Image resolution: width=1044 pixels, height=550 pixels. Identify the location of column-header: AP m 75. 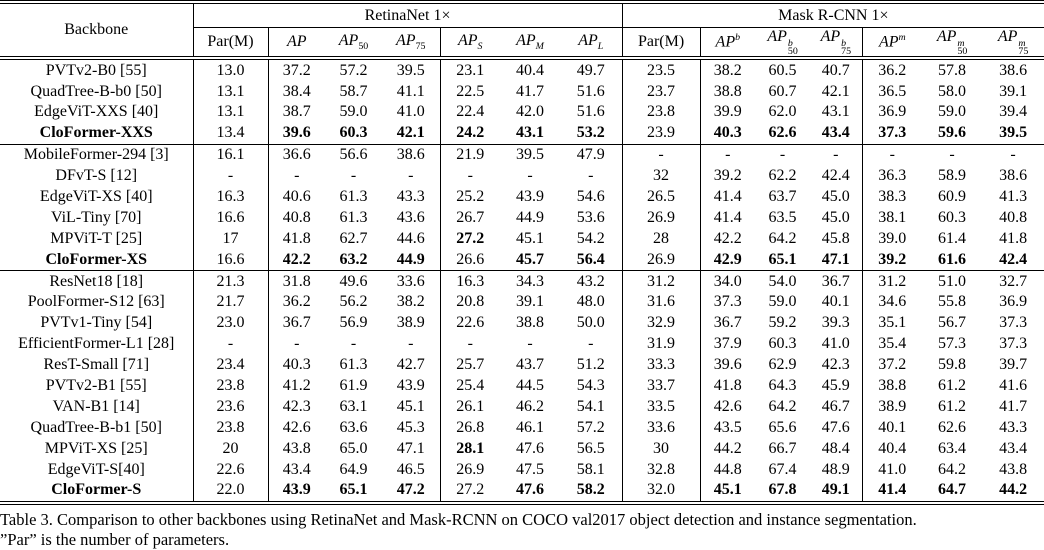
(1013, 44).